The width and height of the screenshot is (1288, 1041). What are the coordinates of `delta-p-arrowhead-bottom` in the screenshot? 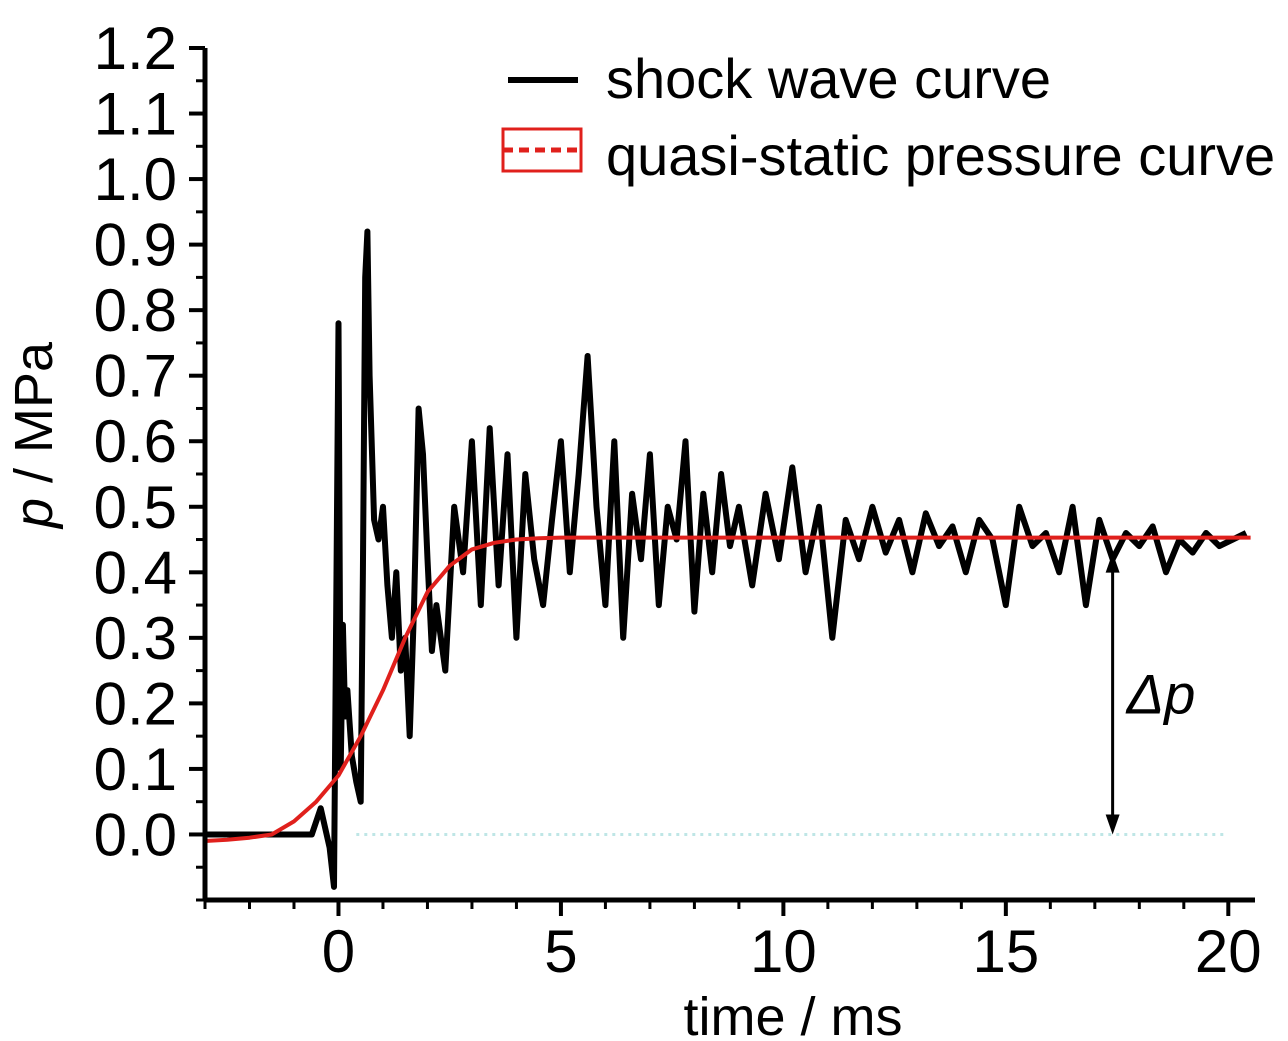 It's located at (1112, 824).